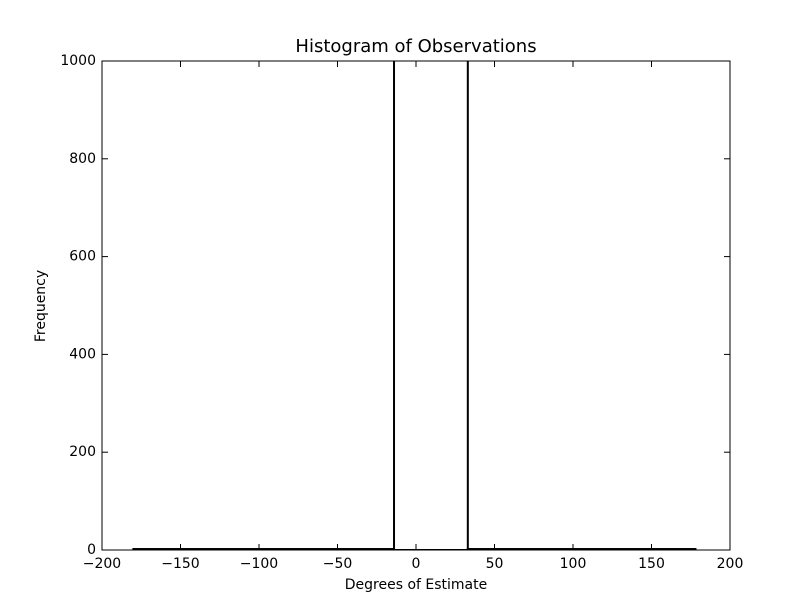  Describe the element at coordinates (259, 564) in the screenshot. I see `x-tick-label: −100` at that location.